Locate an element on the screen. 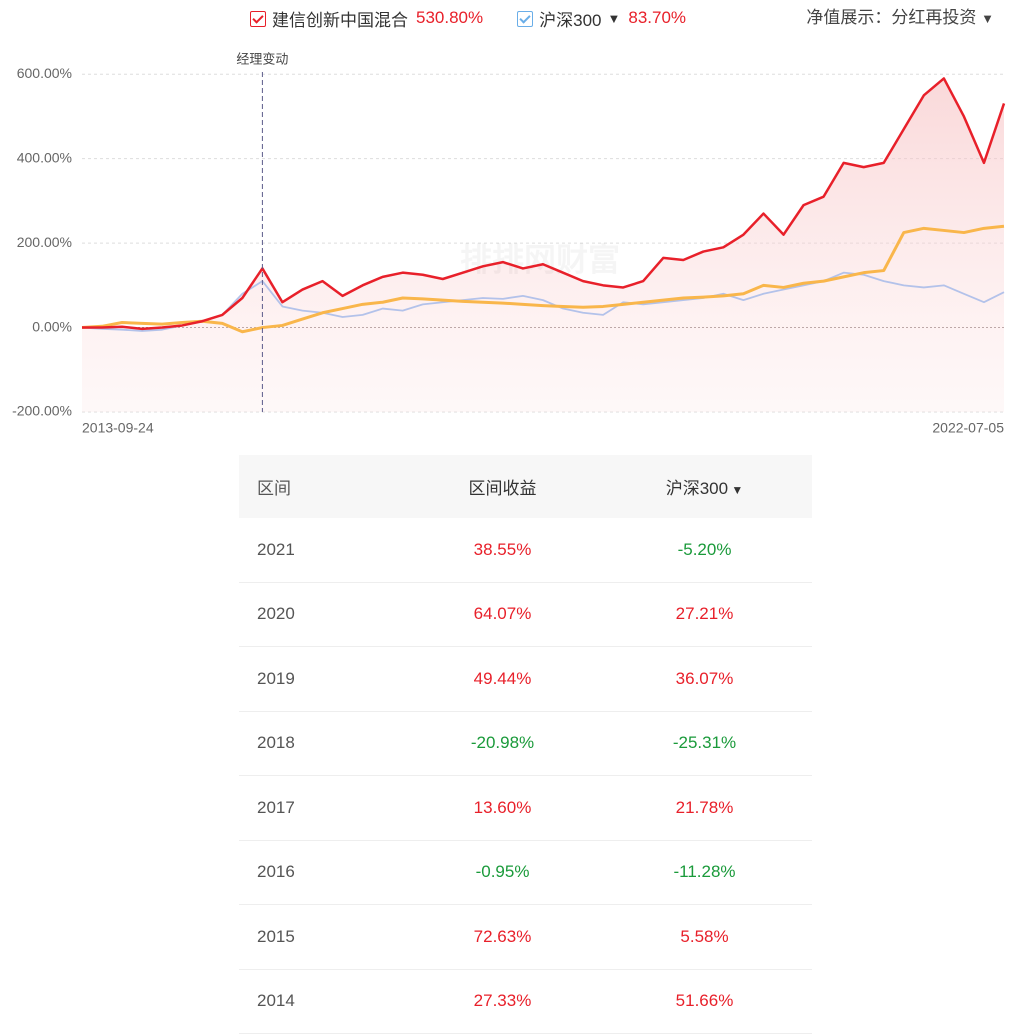 This screenshot has width=1014, height=1034. table-row: 2021 38.55% -5.20% is located at coordinates (525, 550).